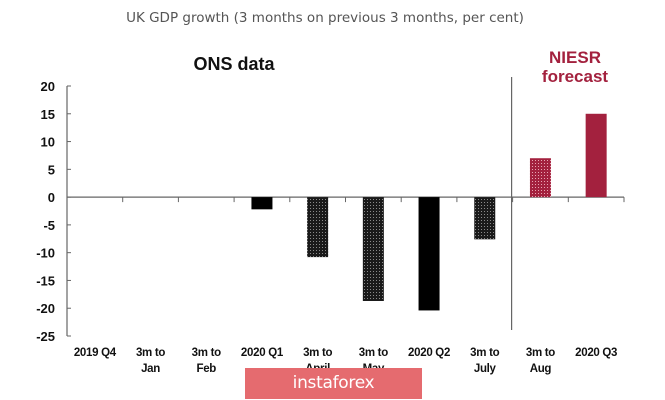  I want to click on x-tick-label: 2019 Q4, so click(95, 353).